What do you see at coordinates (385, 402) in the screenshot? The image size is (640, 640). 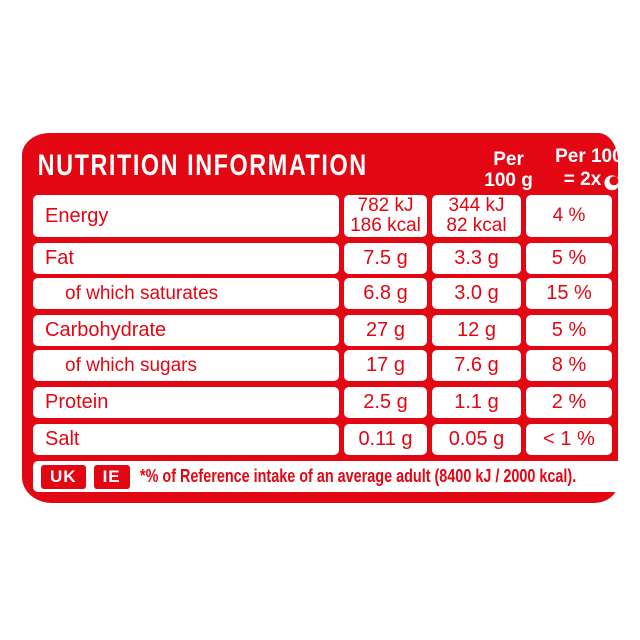 I see `value-per-100g: 2.5 g` at bounding box center [385, 402].